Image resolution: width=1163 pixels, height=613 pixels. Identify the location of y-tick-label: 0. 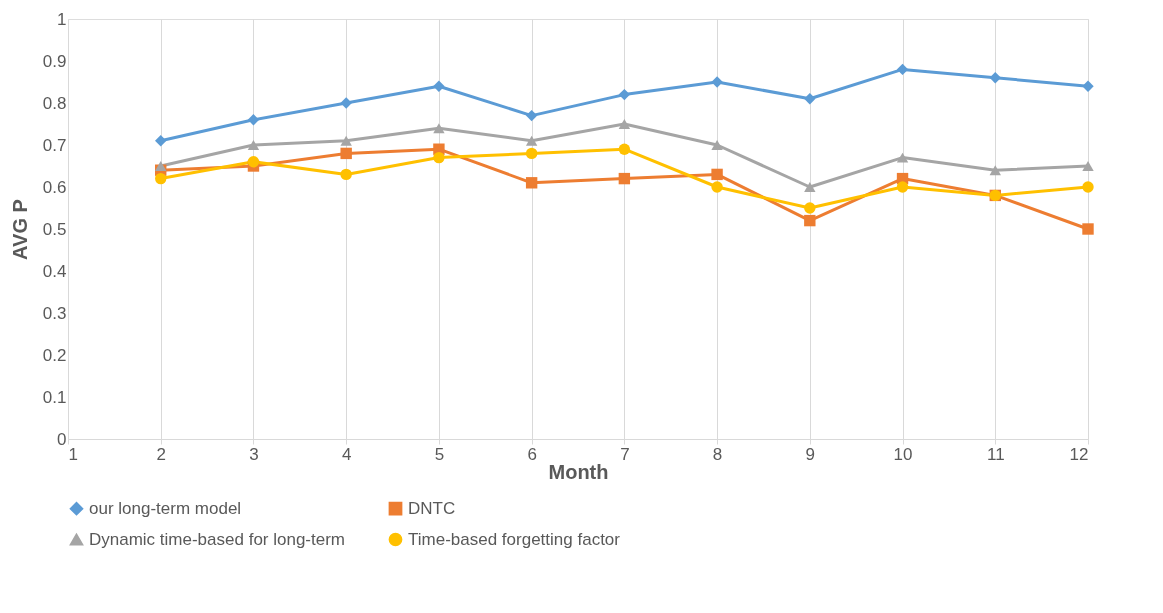
(62, 439).